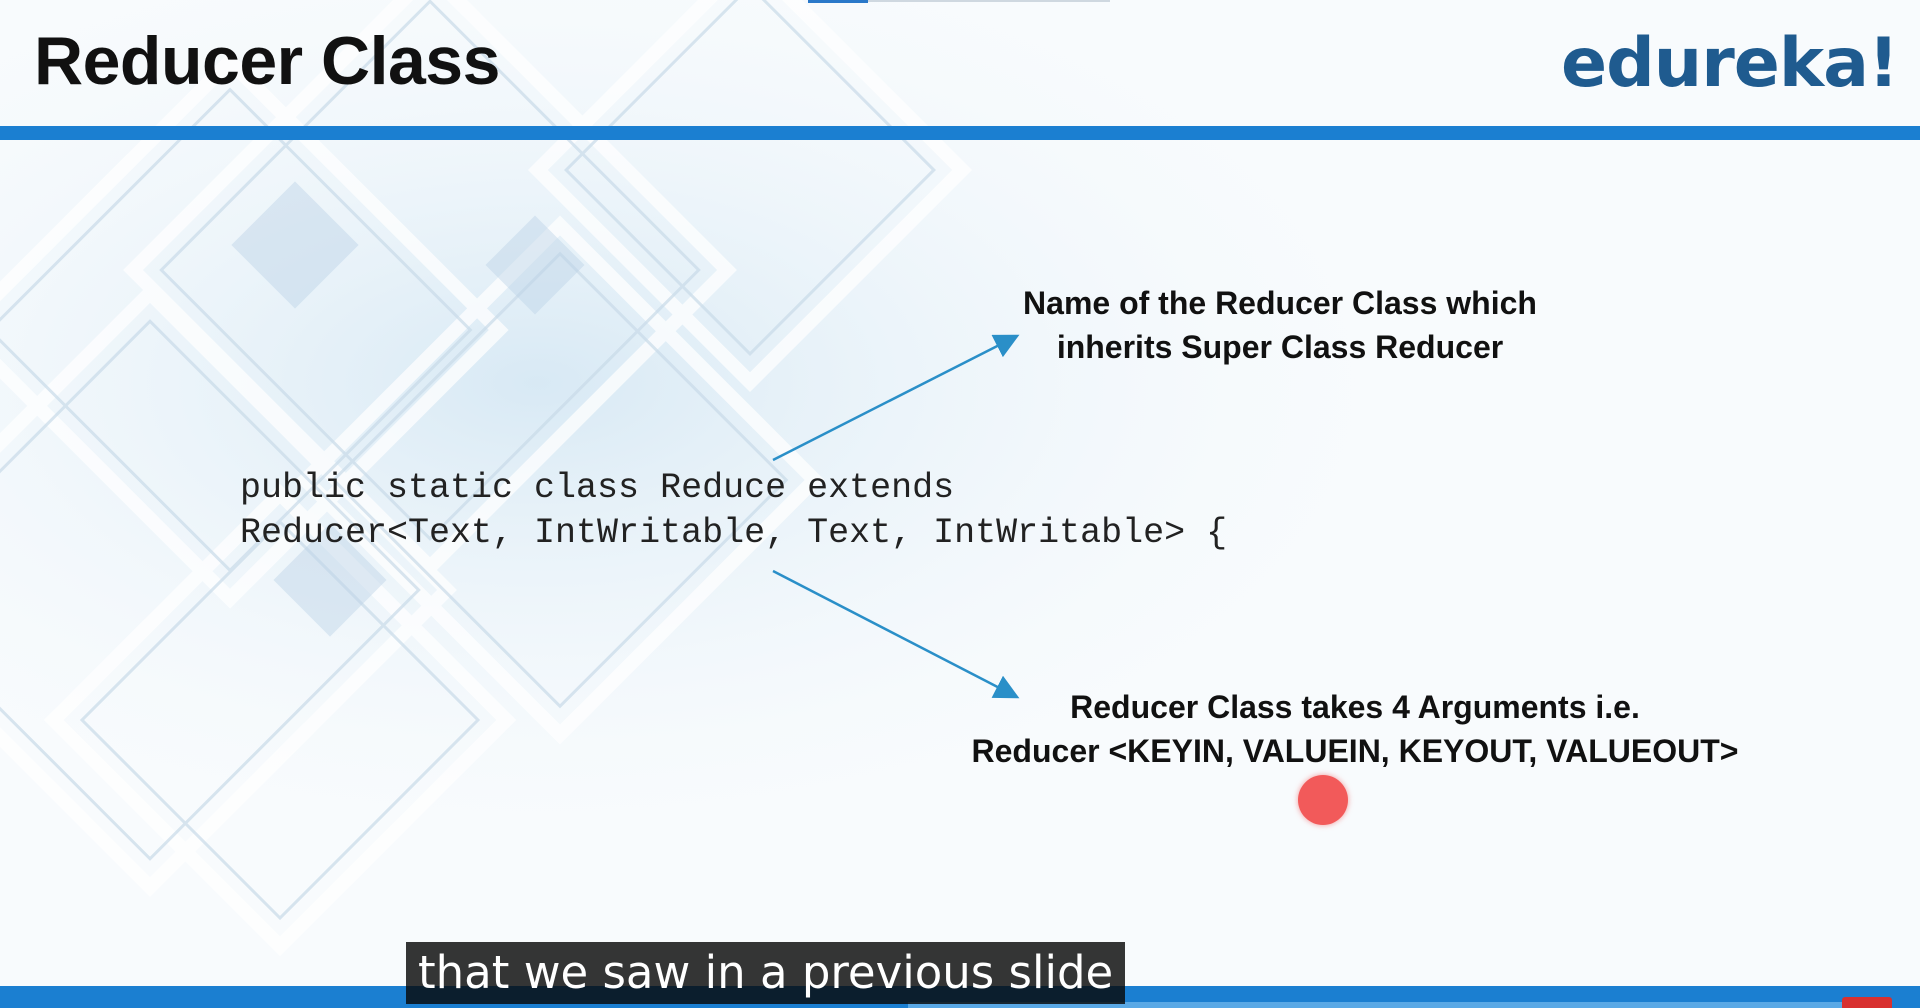 The width and height of the screenshot is (1920, 1008). Describe the element at coordinates (1355, 707) in the screenshot. I see `annotation-bottom-line-1: Reducer Class takes 4 Arguments i.e.` at that location.